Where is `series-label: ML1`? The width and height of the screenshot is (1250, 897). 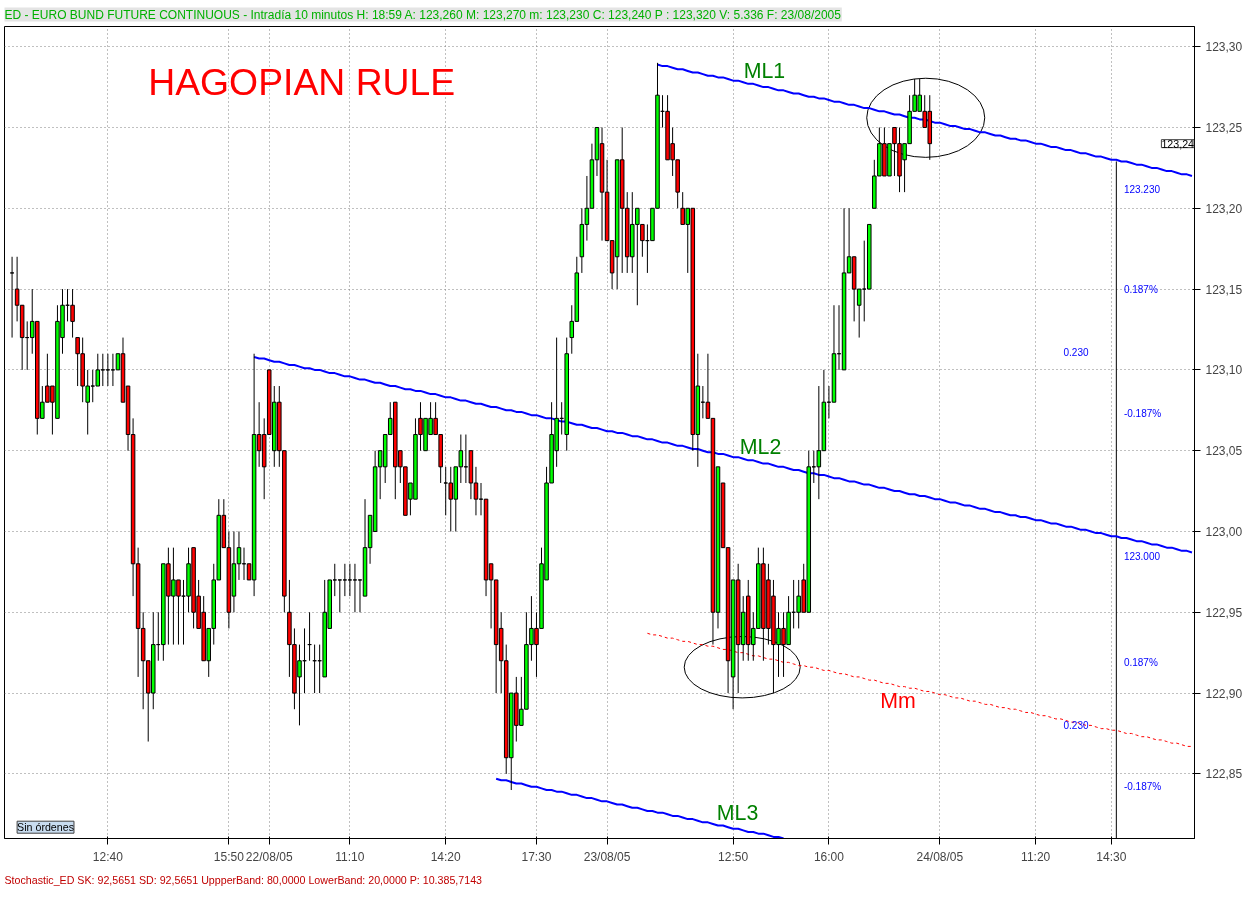 series-label: ML1 is located at coordinates (764, 70).